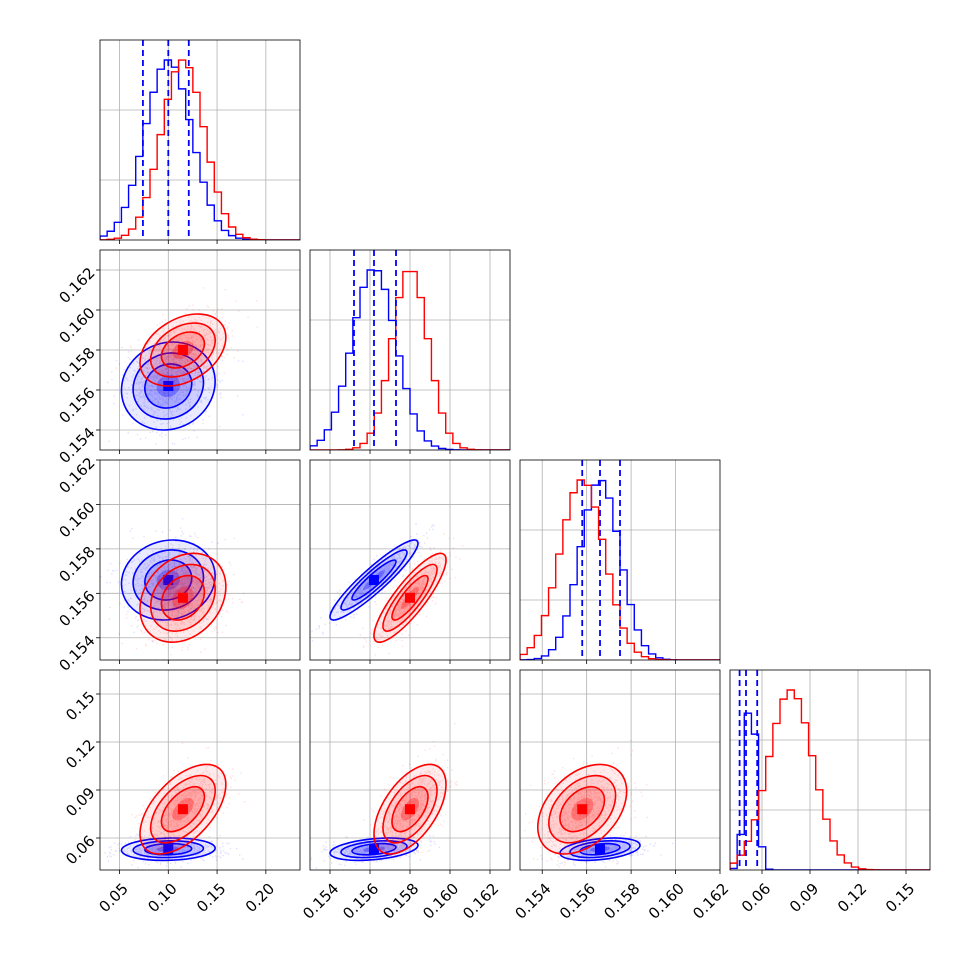 This screenshot has width=970, height=970. I want to click on y-tick-label: 0.15, so click(80, 706).